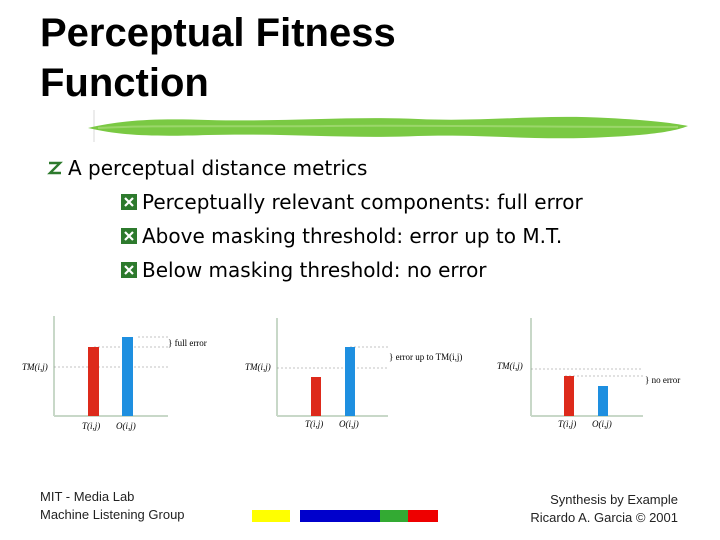 The image size is (720, 540). I want to click on slide-title-line-1: Perceptual Fitness, so click(218, 33).